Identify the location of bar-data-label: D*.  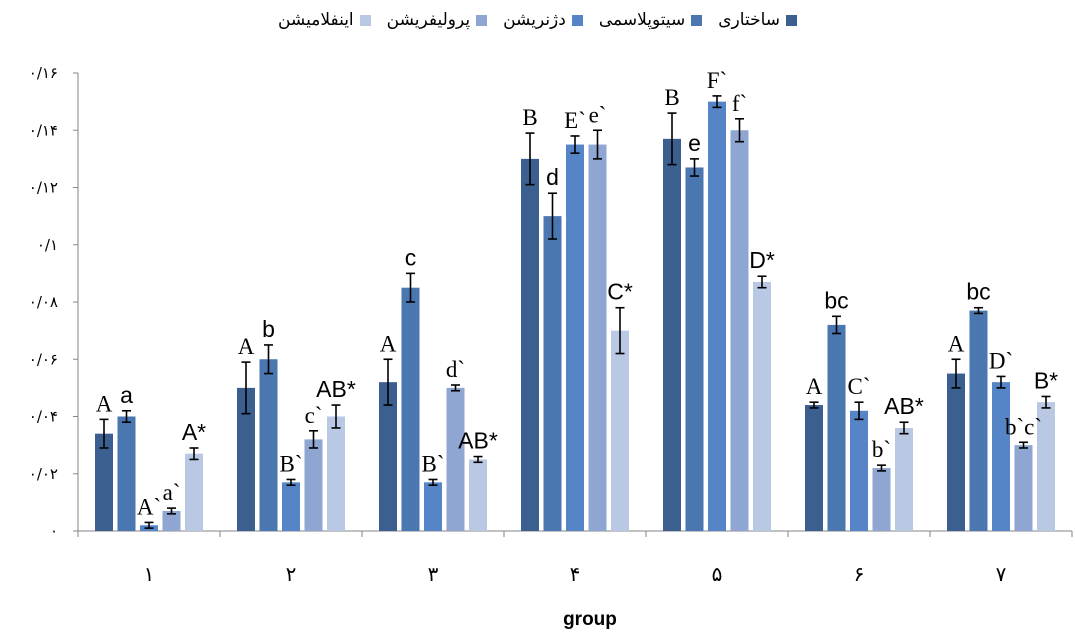
(762, 260).